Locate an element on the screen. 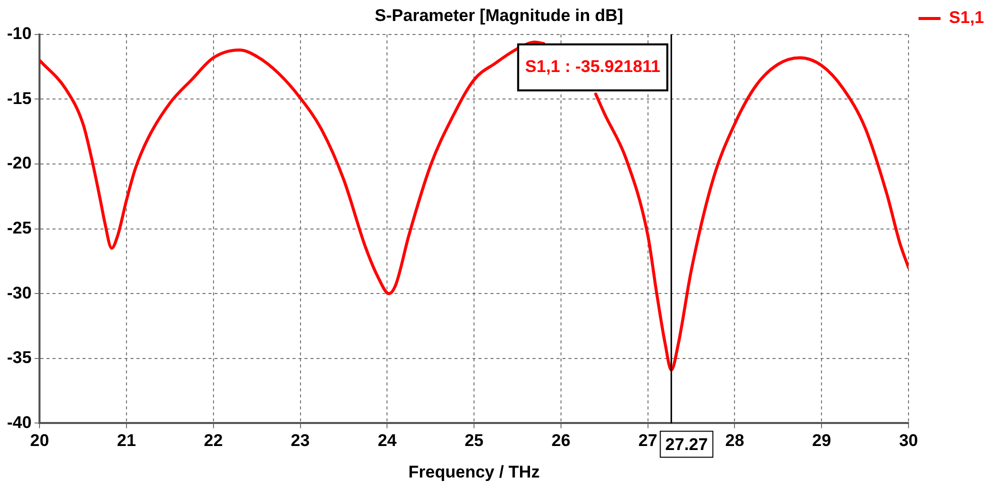 This screenshot has width=1000, height=491. x-tick-label: 21 is located at coordinates (126, 440).